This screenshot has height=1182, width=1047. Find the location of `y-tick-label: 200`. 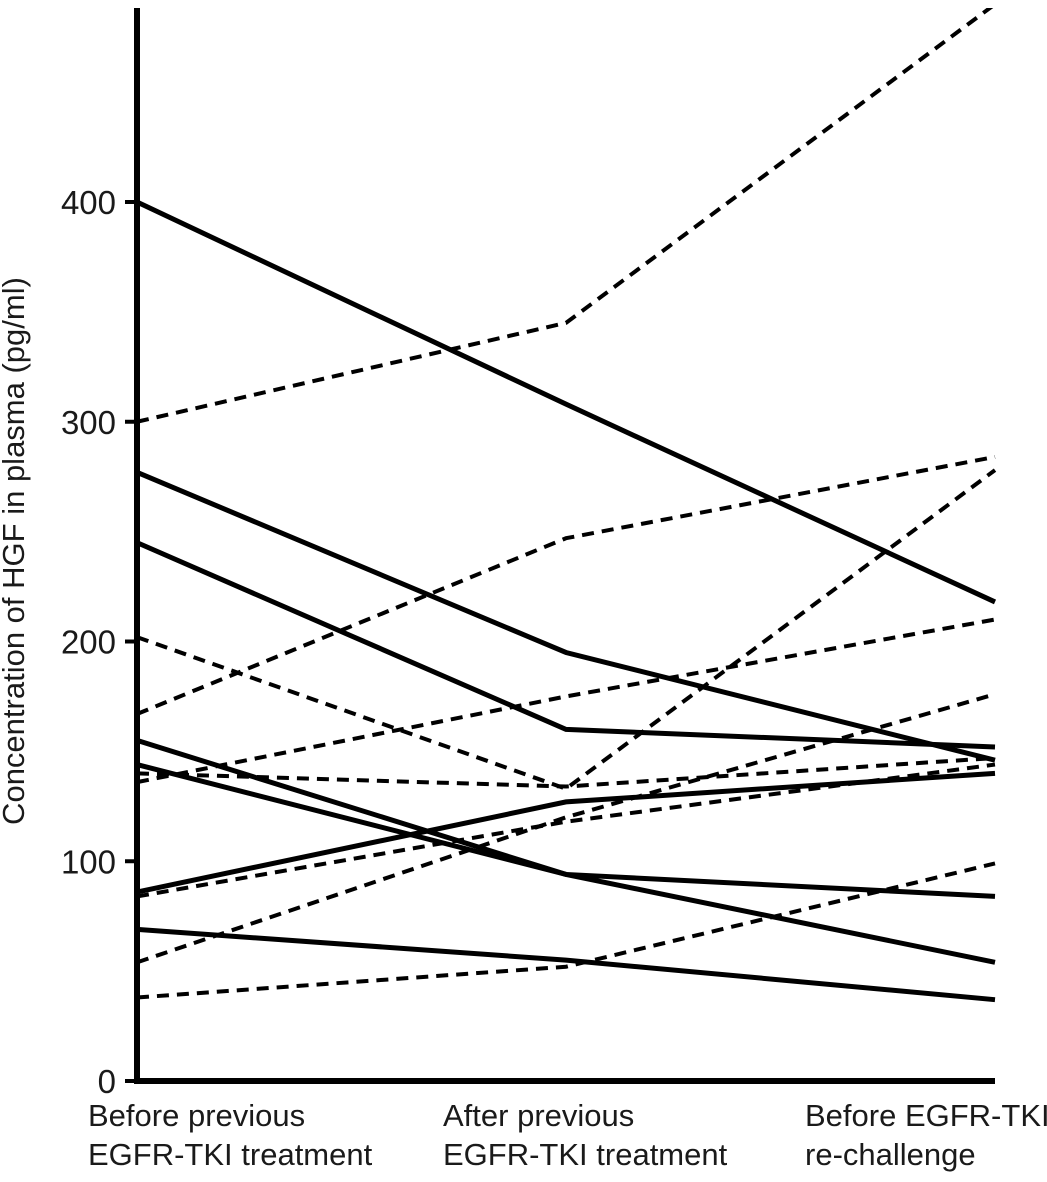

y-tick-label: 200 is located at coordinates (88, 642).